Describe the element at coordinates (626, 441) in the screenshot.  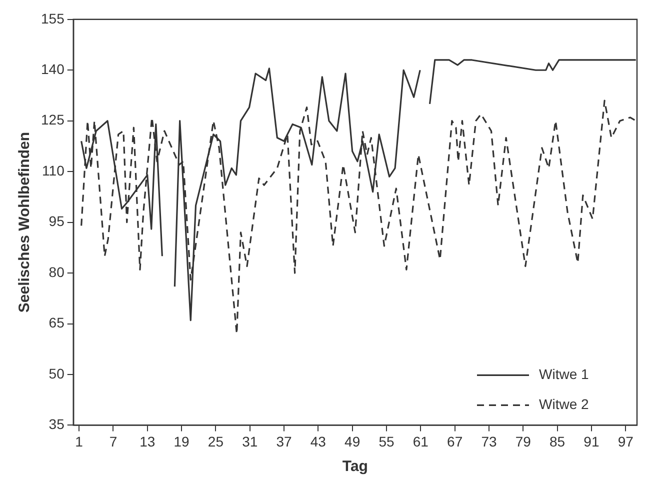
I see `x-tick-label: 97` at that location.